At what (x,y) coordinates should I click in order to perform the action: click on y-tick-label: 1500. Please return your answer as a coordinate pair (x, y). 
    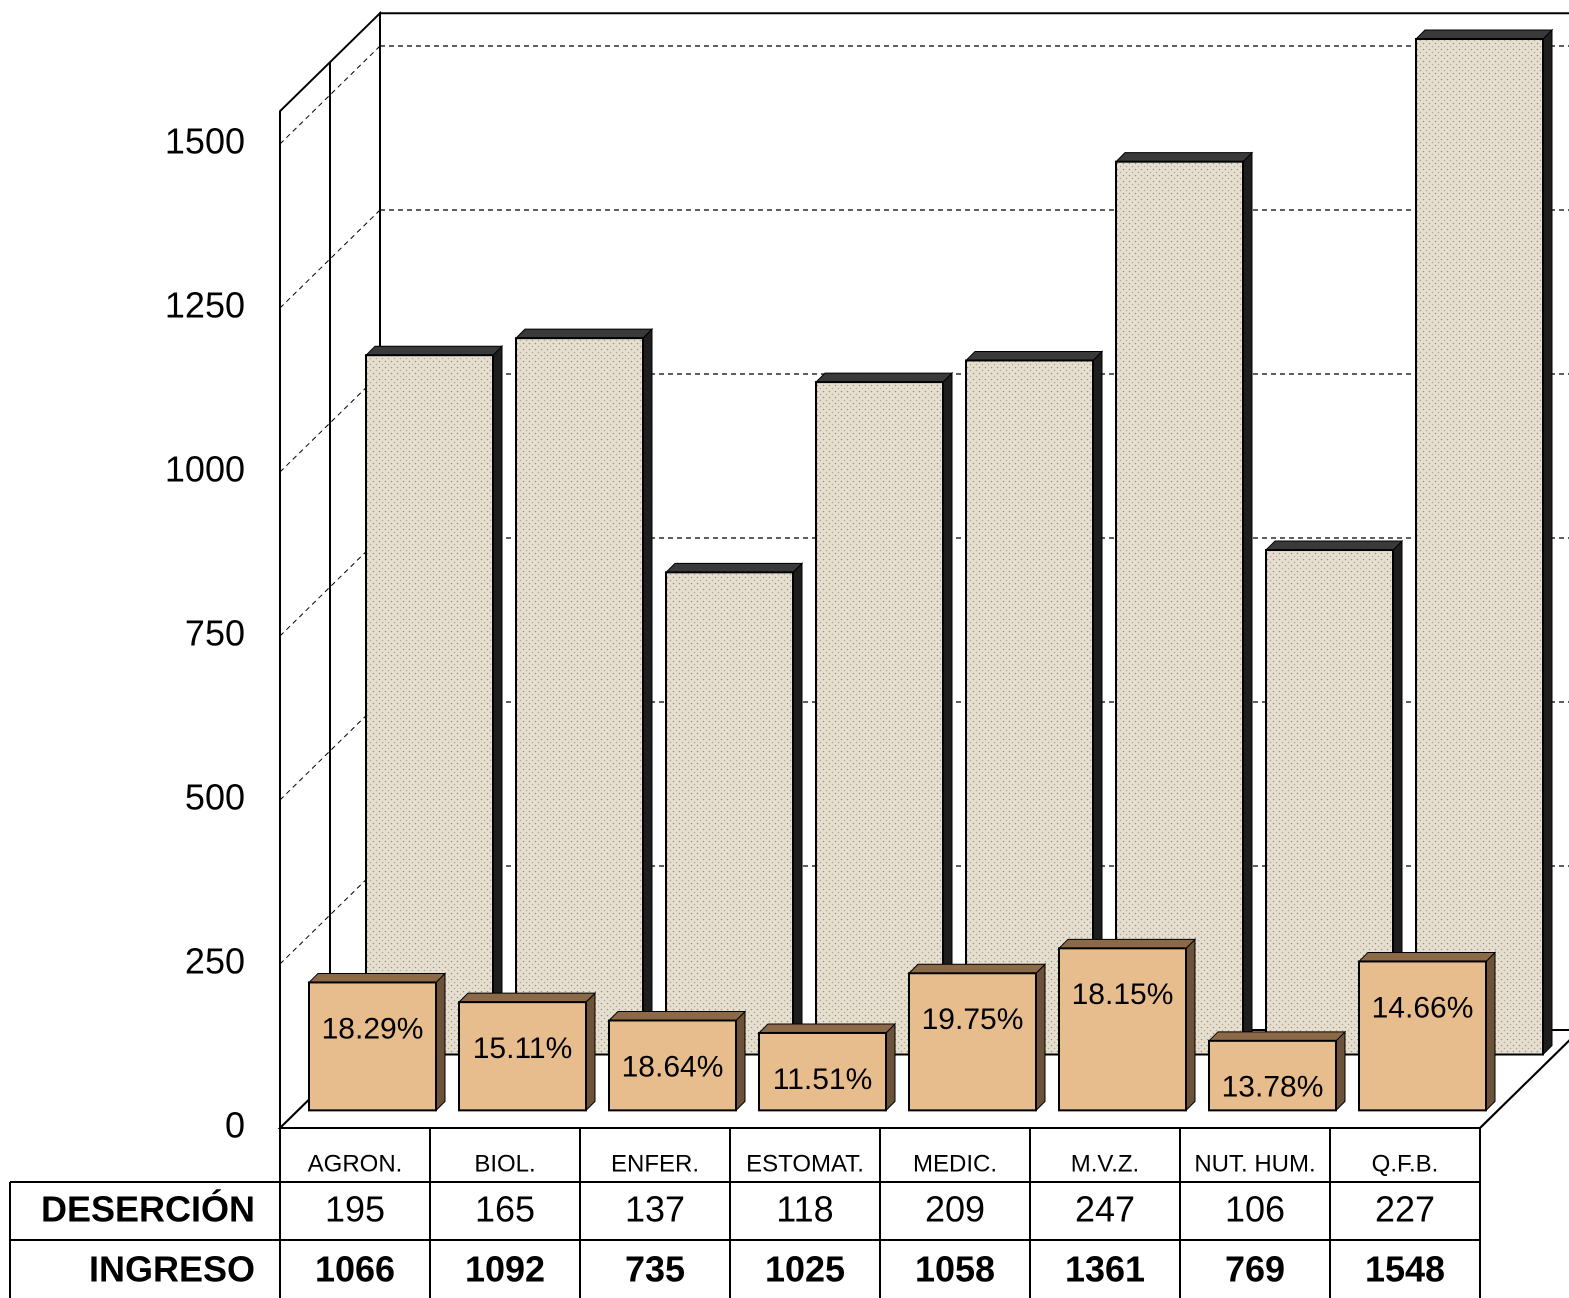
    Looking at the image, I should click on (205, 141).